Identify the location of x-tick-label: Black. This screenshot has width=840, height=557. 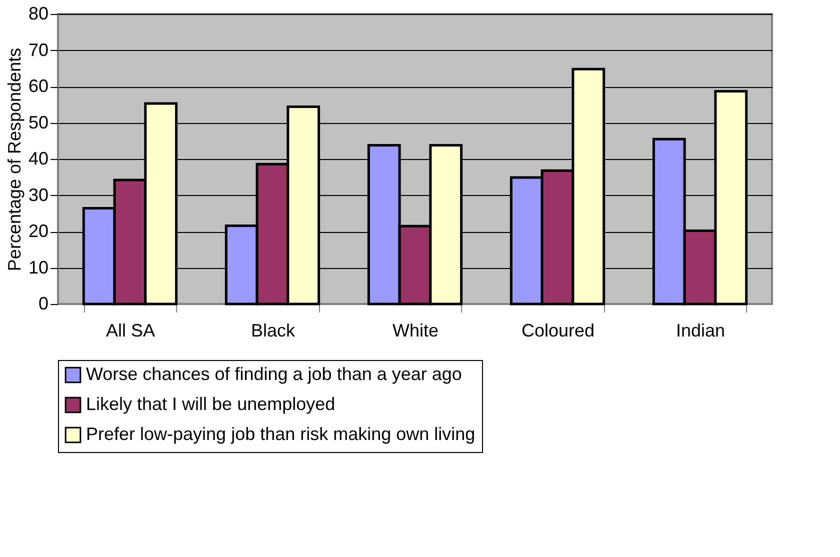
(273, 330).